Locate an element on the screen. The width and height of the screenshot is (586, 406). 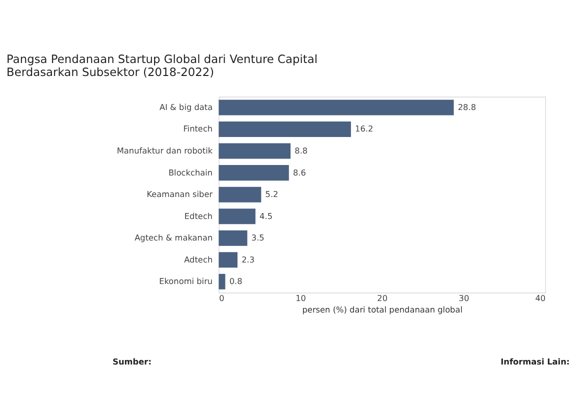
data-label: 2.3 is located at coordinates (248, 259).